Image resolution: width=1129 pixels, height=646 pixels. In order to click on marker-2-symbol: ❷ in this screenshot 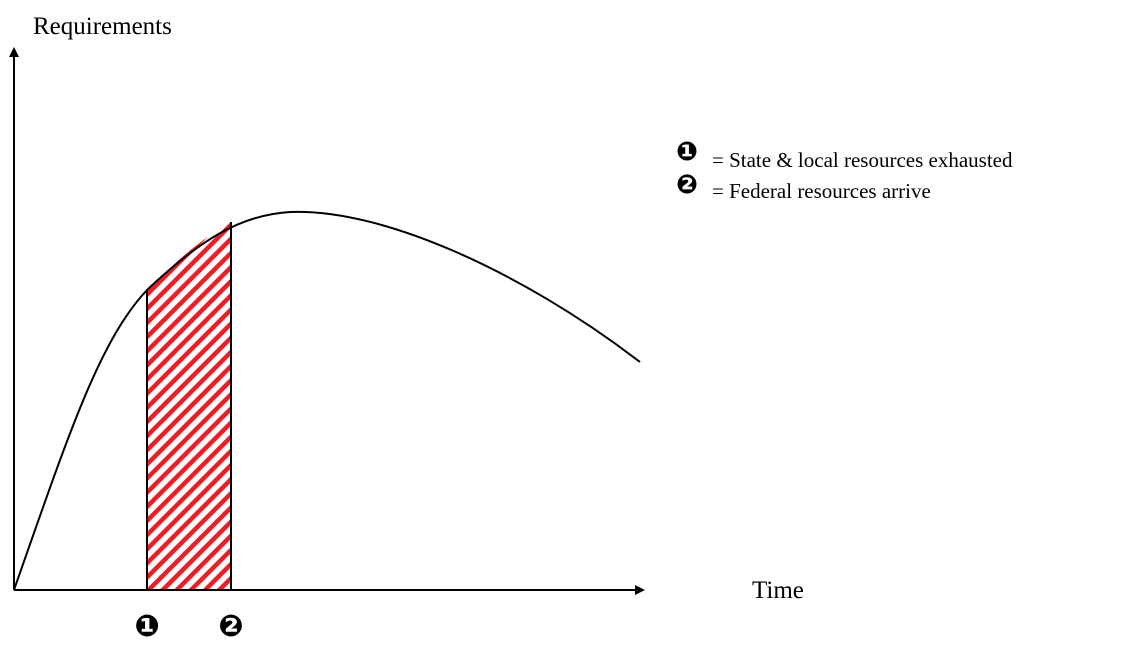, I will do `click(230, 626)`.